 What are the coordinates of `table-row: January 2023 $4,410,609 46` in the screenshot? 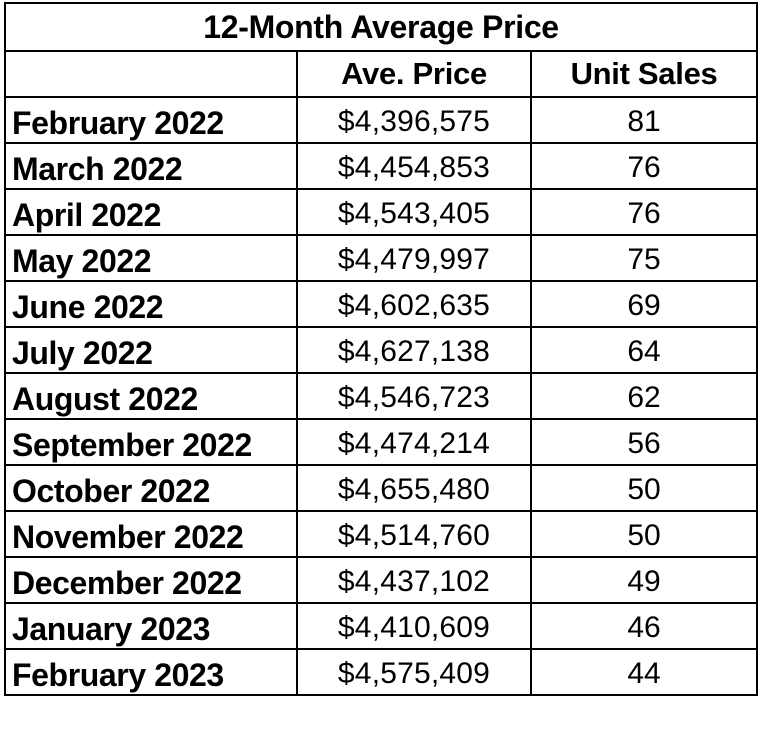 It's located at (381, 626).